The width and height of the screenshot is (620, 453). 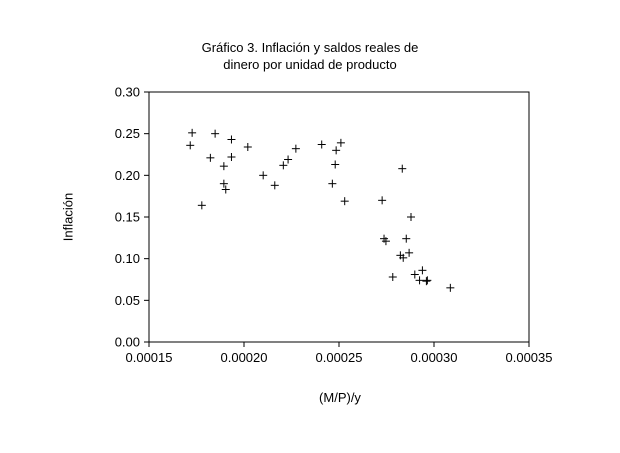 What do you see at coordinates (244, 357) in the screenshot?
I see `x-tick-label: 0.00020` at bounding box center [244, 357].